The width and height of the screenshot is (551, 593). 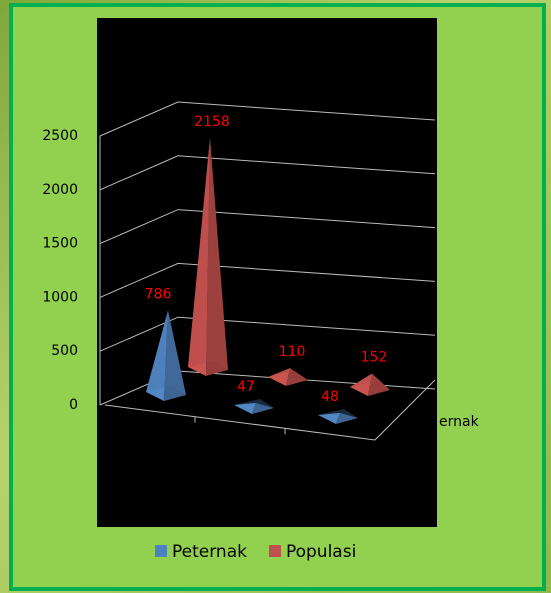 What do you see at coordinates (64, 351) in the screenshot?
I see `y-tick-label: 500` at bounding box center [64, 351].